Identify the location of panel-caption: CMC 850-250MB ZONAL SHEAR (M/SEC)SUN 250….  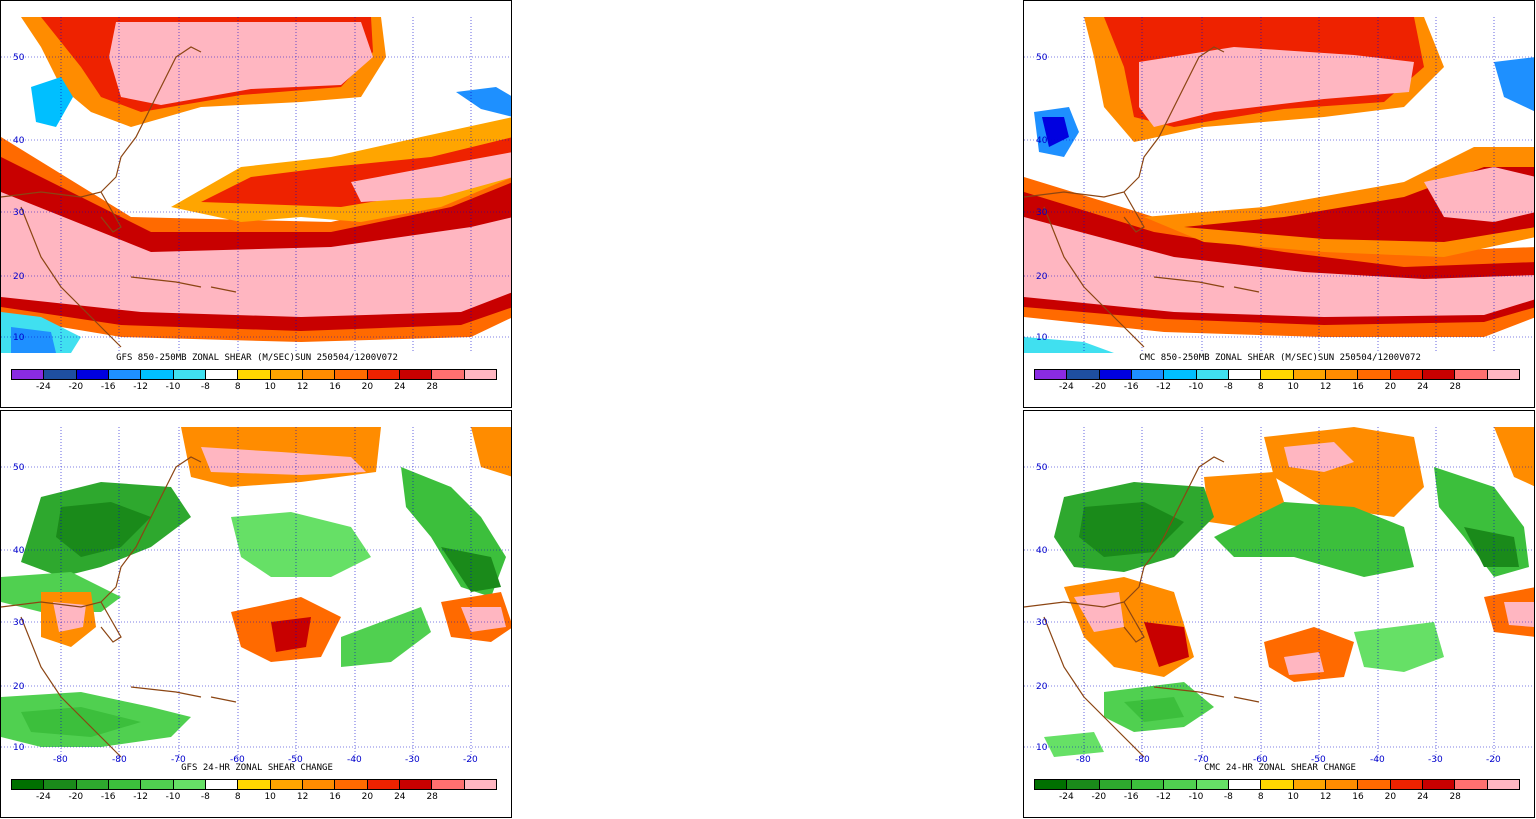
(1280, 358).